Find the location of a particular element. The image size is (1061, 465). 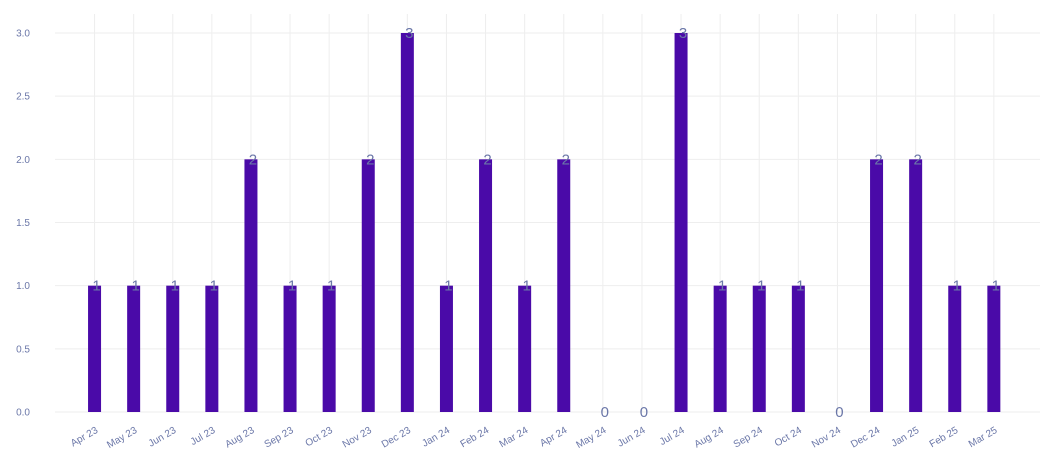

x-tick-label: Sep 23 is located at coordinates (279, 438).